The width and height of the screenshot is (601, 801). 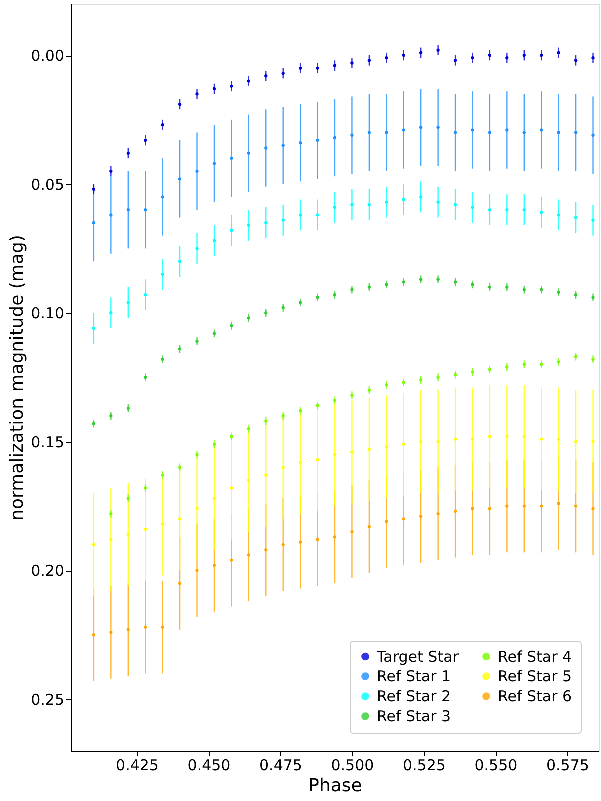 I want to click on legend-label: Ref Star 6, so click(x=535, y=697).